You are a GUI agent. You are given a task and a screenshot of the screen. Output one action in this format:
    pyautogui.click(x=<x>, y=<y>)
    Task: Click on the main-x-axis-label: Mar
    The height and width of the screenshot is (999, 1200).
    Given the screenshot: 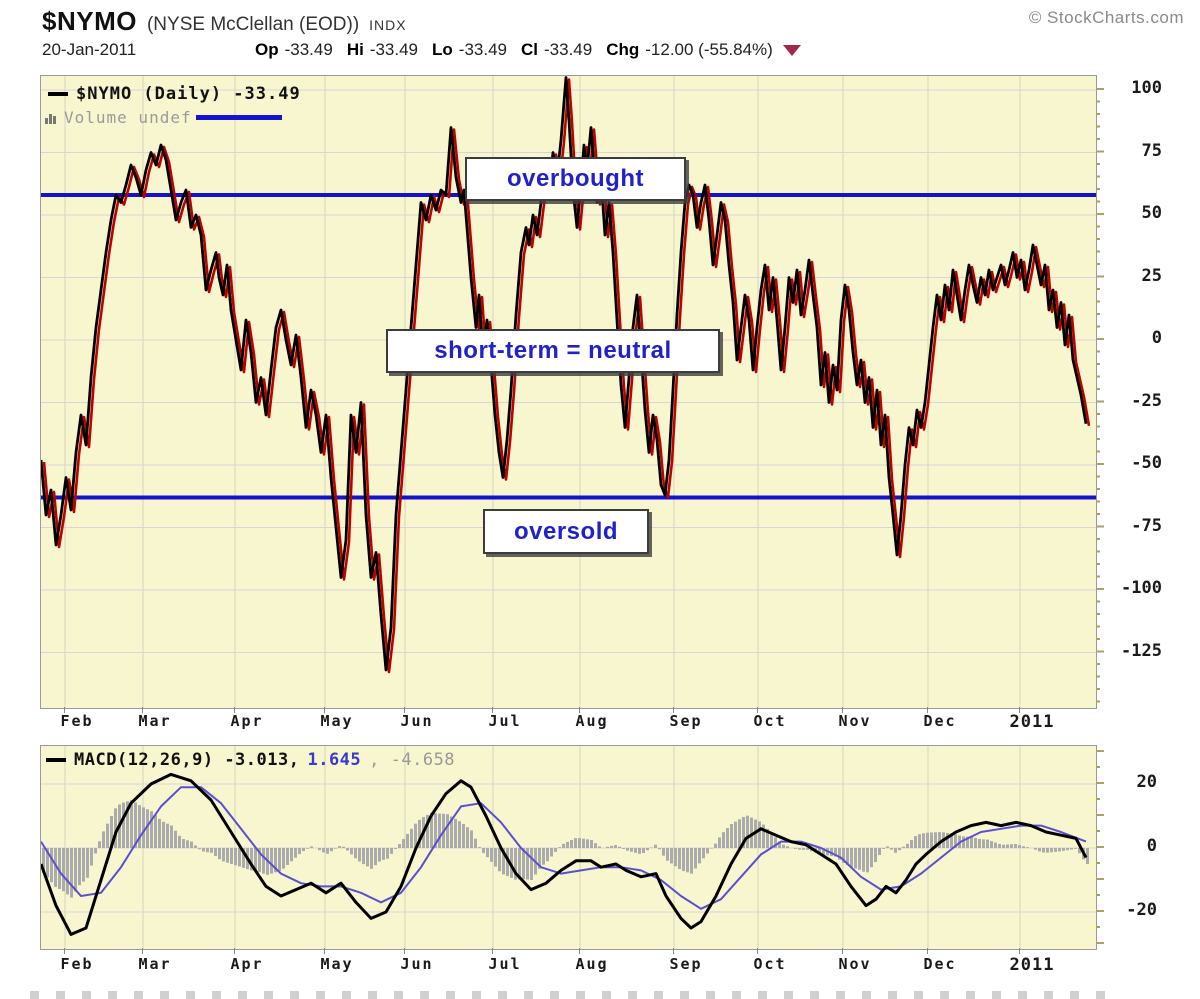 What is the action you would take?
    pyautogui.click(x=155, y=721)
    